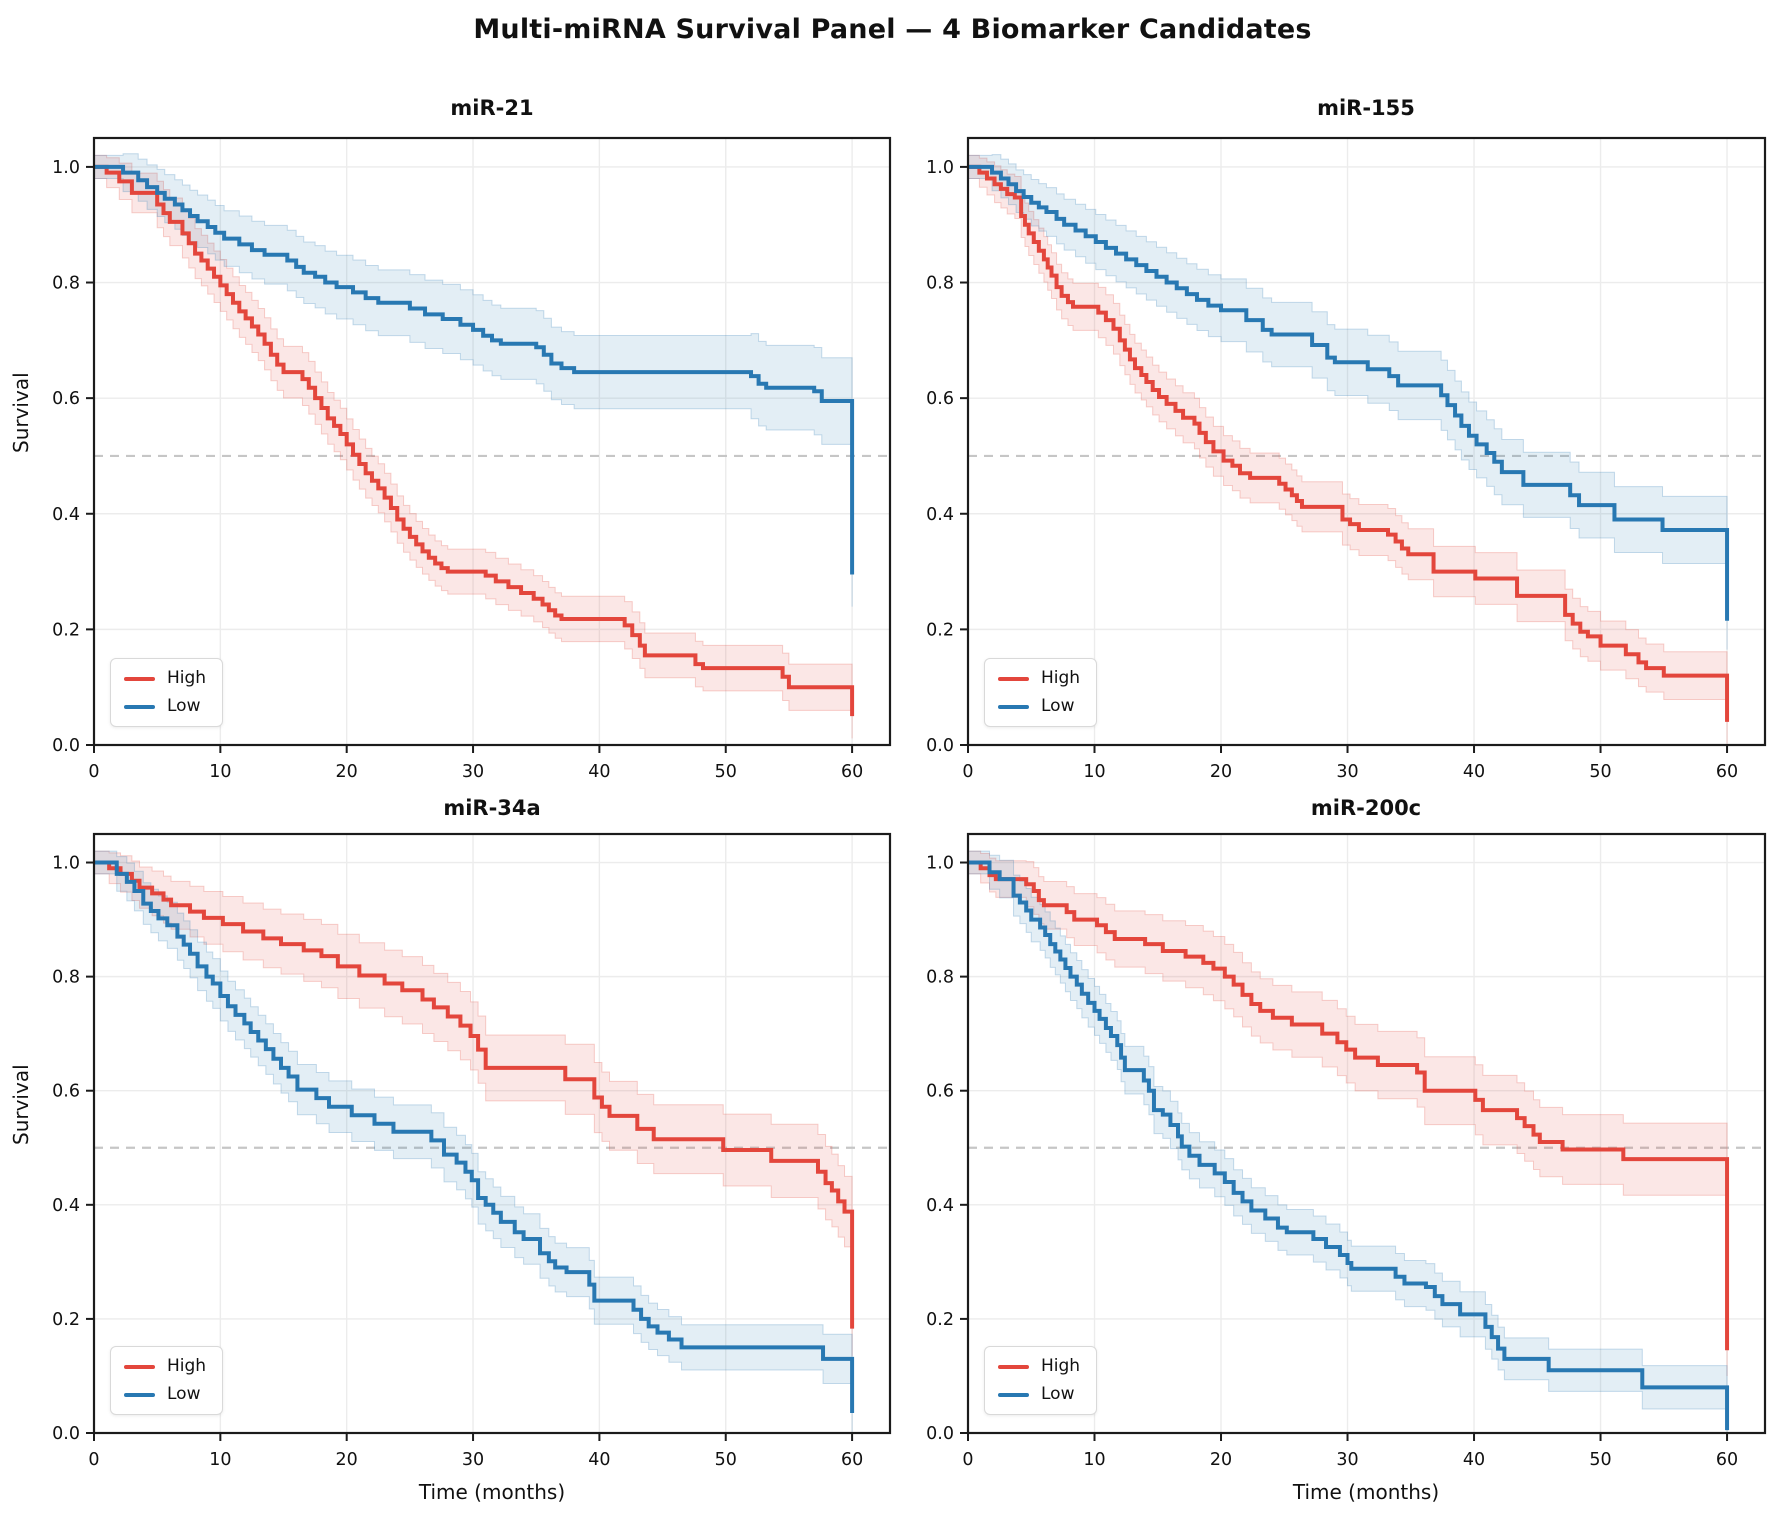  I want to click on panel-title-mir-21: miR-21, so click(492, 108).